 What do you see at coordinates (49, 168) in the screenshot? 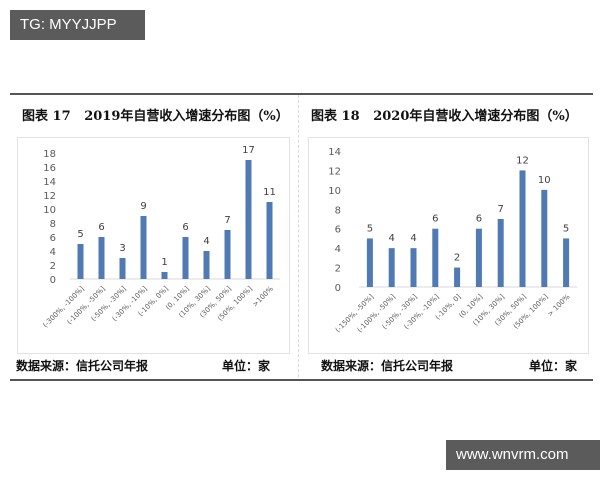
I see `y-tick-label: 16` at bounding box center [49, 168].